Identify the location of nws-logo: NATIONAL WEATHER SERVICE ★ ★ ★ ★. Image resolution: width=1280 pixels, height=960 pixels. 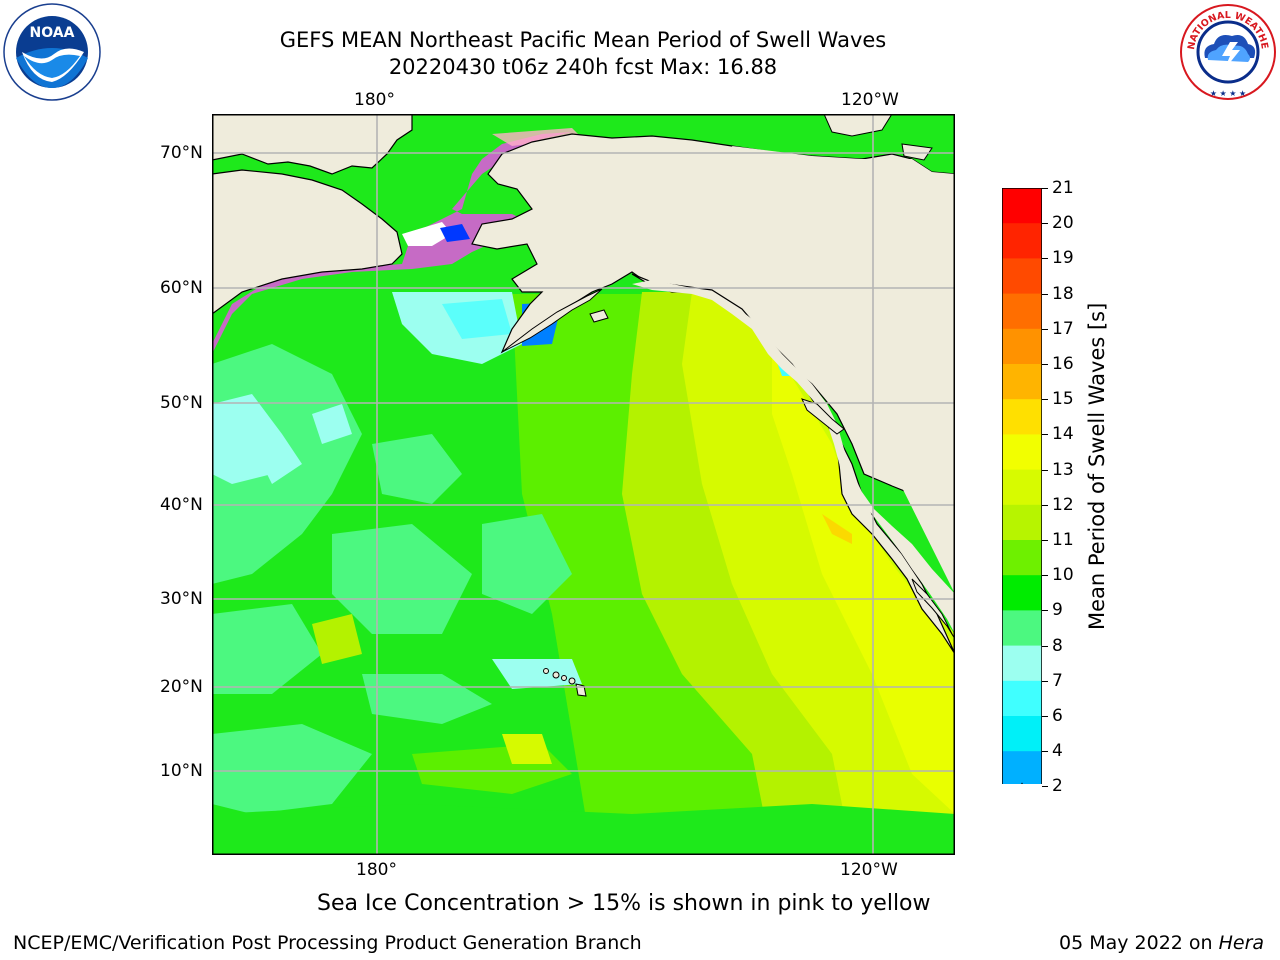
(1226, 51).